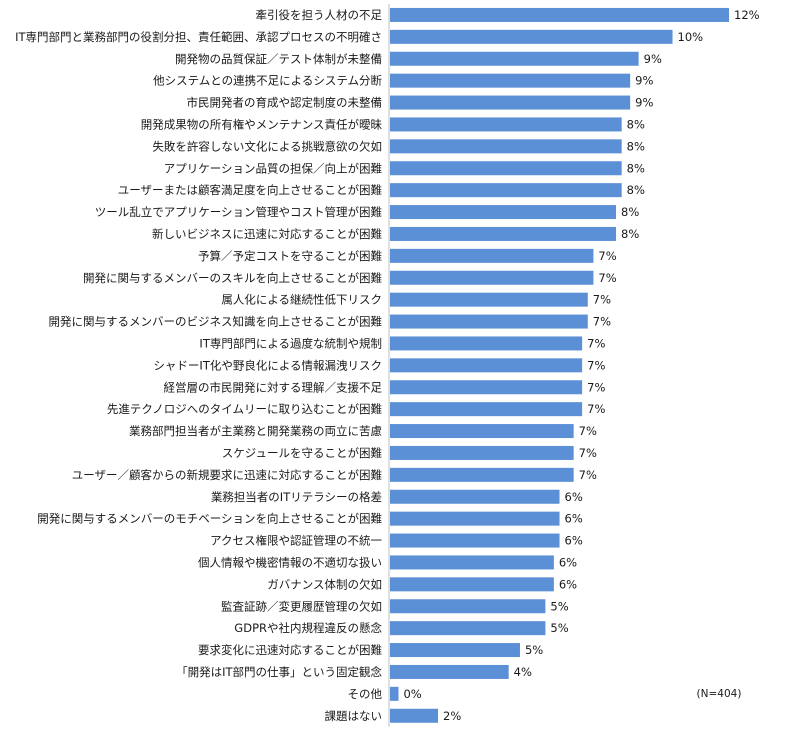 This screenshot has width=800, height=736. I want to click on category-label: 予算／予定コストを守ることが困難, so click(290, 256).